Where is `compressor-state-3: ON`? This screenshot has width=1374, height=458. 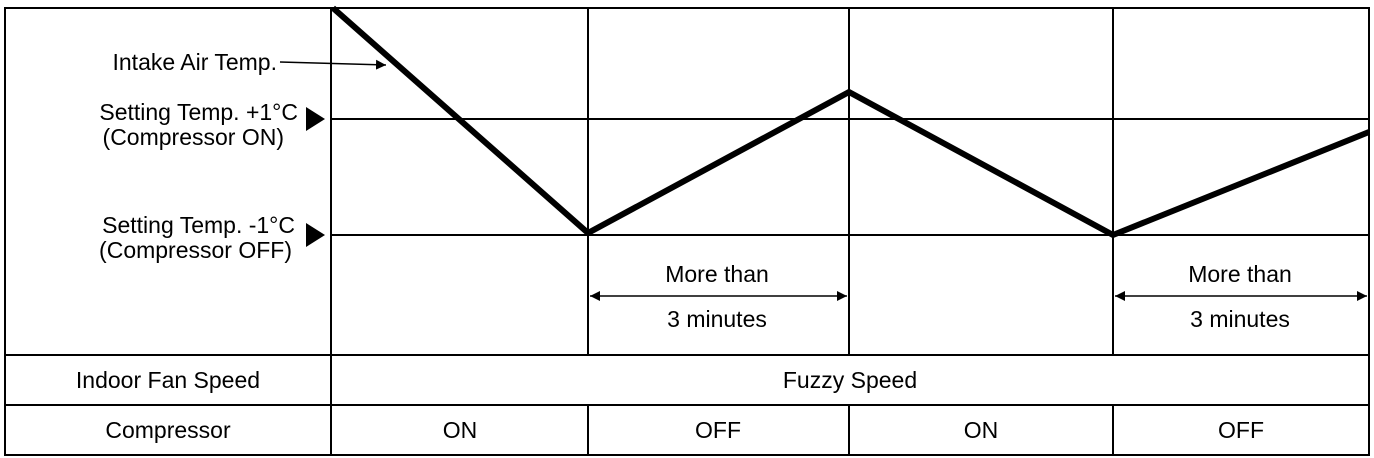 compressor-state-3: ON is located at coordinates (981, 430).